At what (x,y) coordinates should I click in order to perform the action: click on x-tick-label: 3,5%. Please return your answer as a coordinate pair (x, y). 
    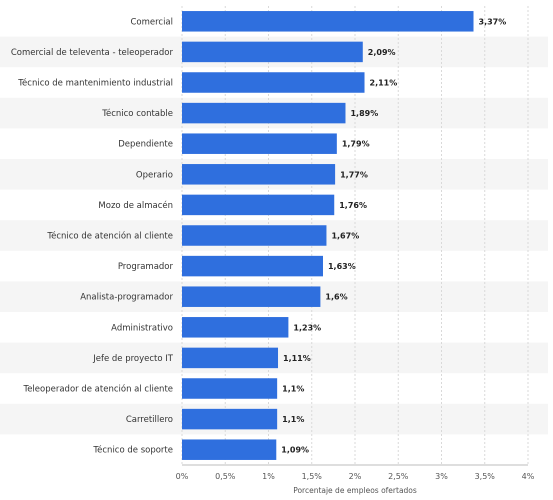
    Looking at the image, I should click on (485, 476).